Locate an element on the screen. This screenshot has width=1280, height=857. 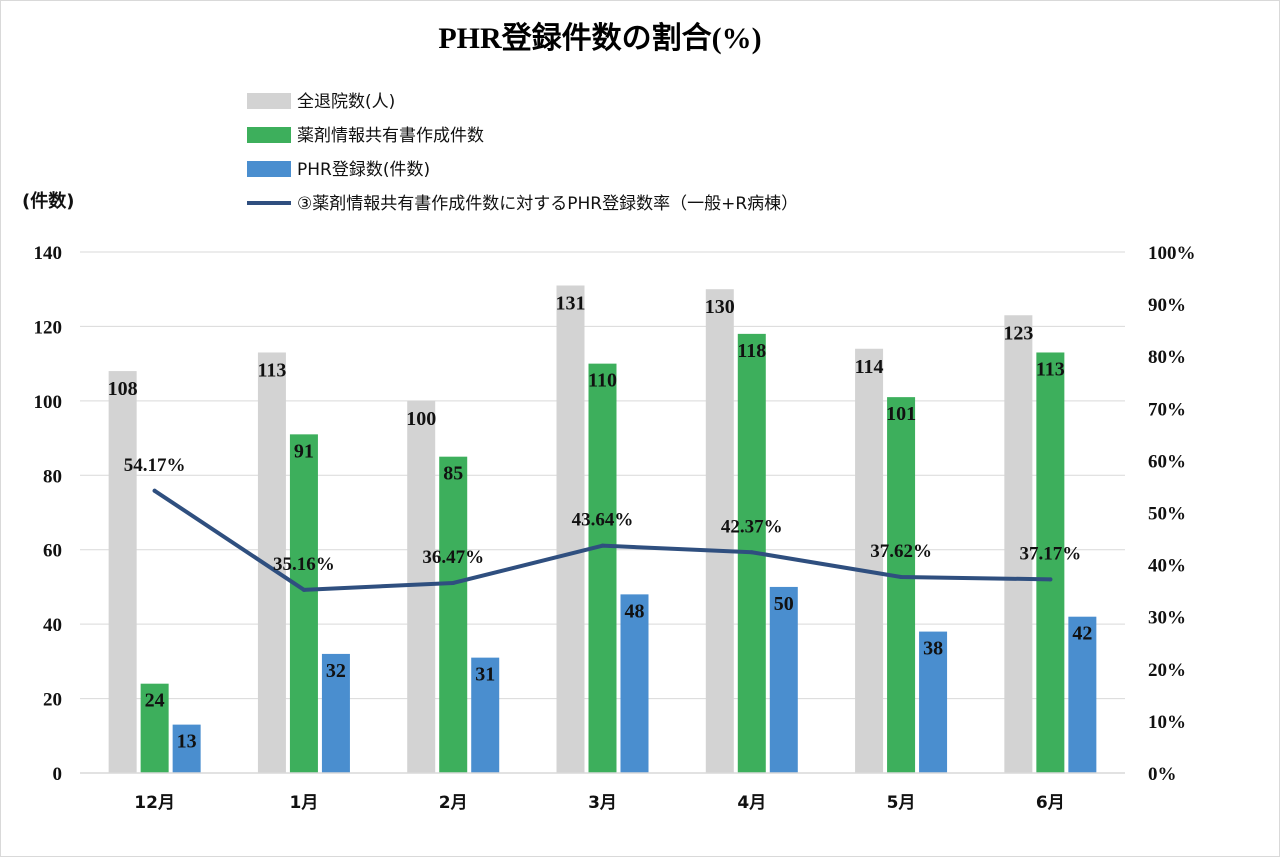
y-tick-label: 60 is located at coordinates (52, 551).